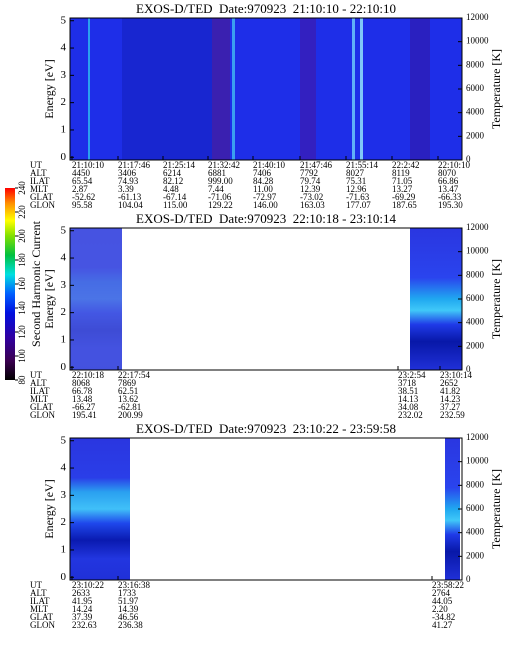 This screenshot has height=649, width=505. Describe the element at coordinates (36, 283) in the screenshot. I see `colorbar-label: Second Harmonic Current` at that location.